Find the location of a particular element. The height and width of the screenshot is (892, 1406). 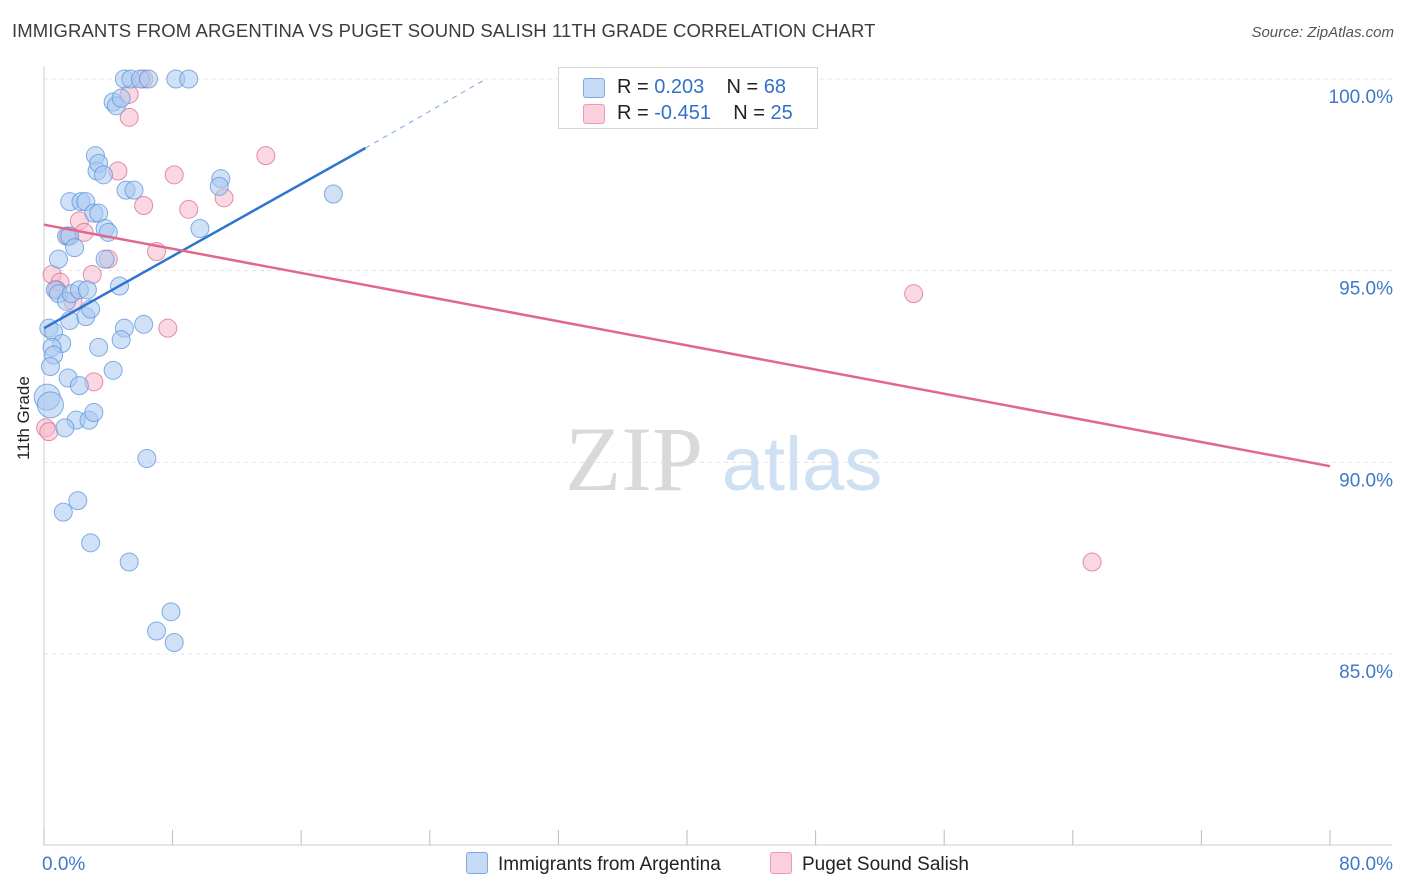

legend-swatch-blue is located at coordinates (594, 88).